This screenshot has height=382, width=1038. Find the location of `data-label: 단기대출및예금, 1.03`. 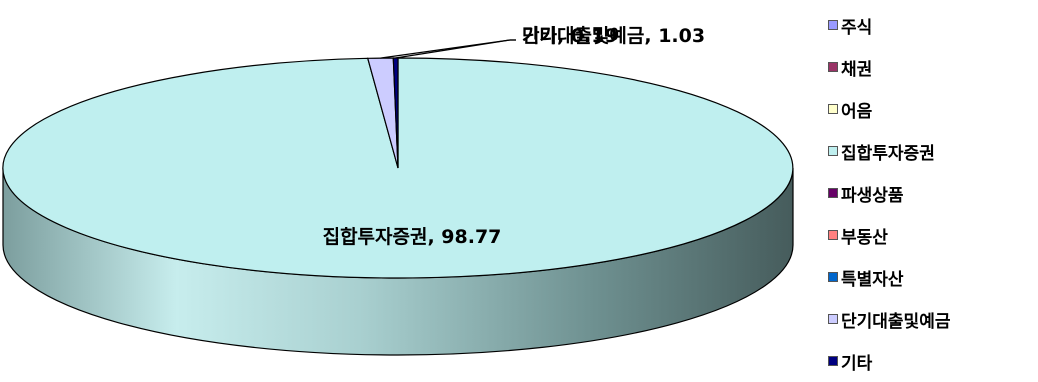

data-label: 단기대출및예금, 1.03 is located at coordinates (613, 36).